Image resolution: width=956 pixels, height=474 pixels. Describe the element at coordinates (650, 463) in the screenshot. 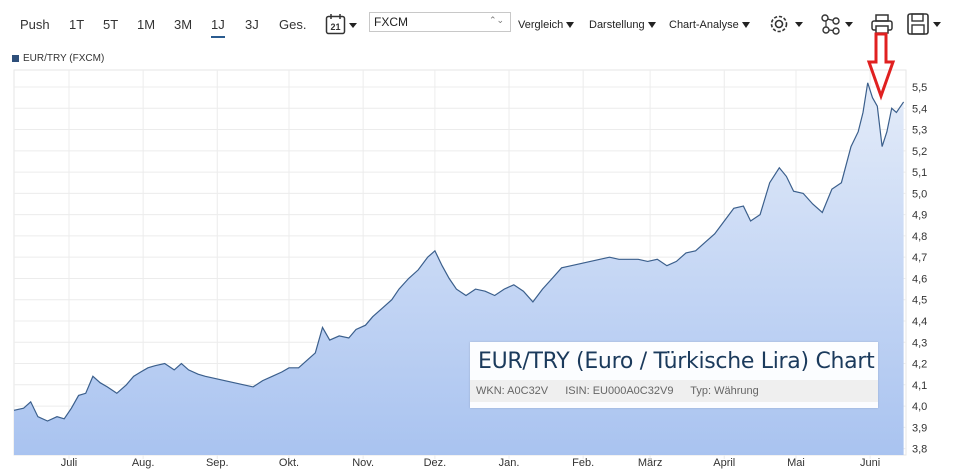

I see `x-tick-label: März` at that location.